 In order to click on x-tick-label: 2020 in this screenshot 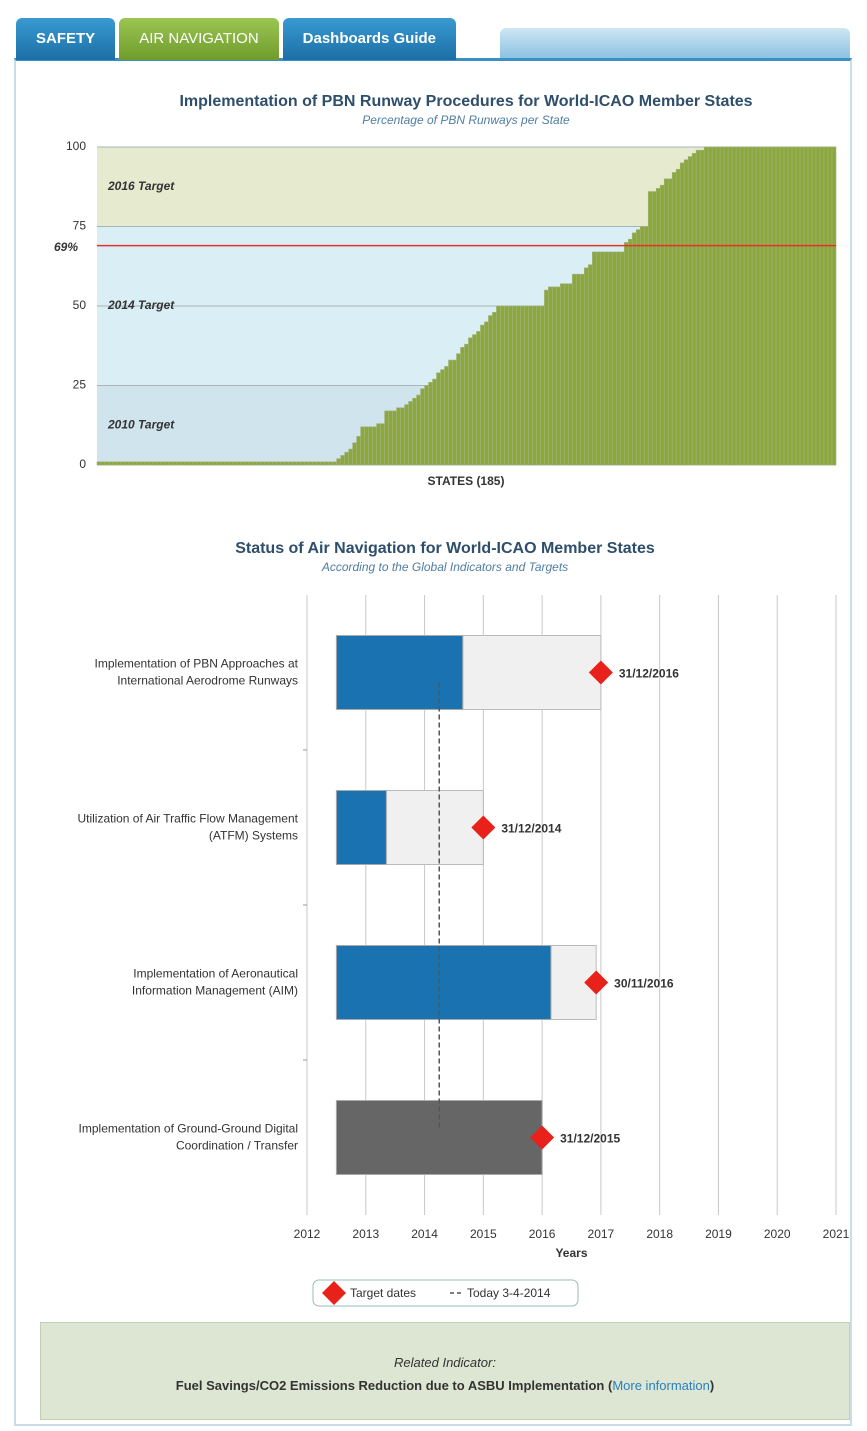, I will do `click(777, 1234)`.